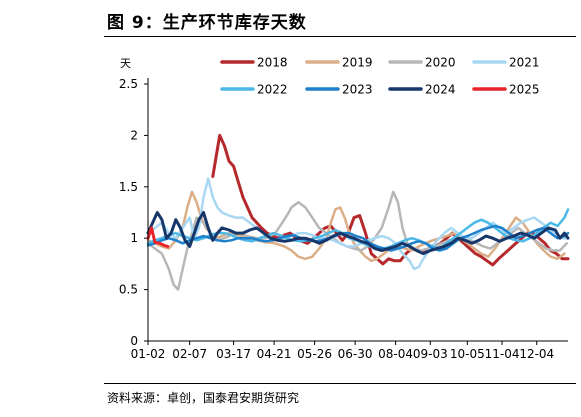 This screenshot has width=581, height=417. I want to click on legend: 2018 2019 2020 2021 2022 2023 2024 2025, so click(380, 76).